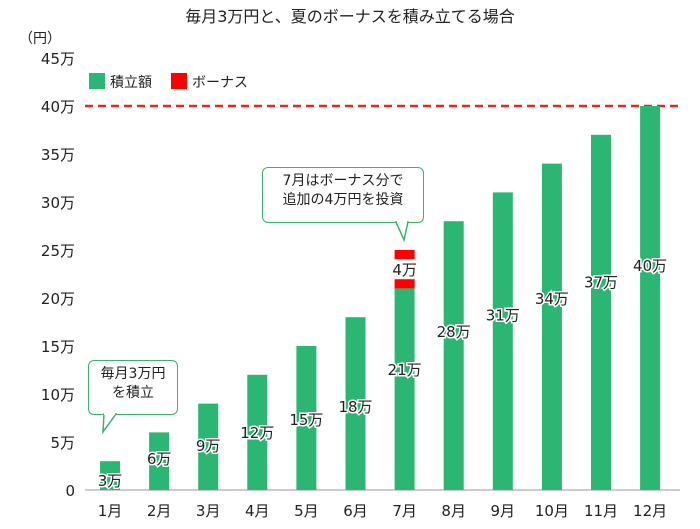  I want to click on x-tick-label: 4月, so click(257, 511).